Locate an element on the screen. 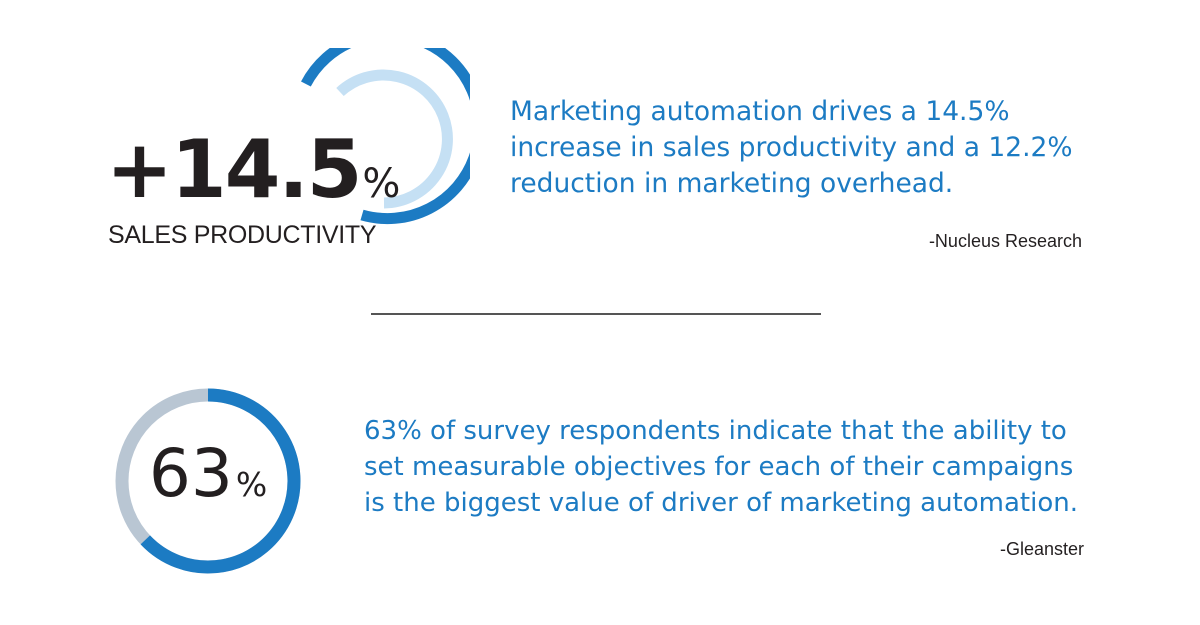 The image size is (1200, 625). nucleus-source: -Nucleus Research is located at coordinates (1005, 241).